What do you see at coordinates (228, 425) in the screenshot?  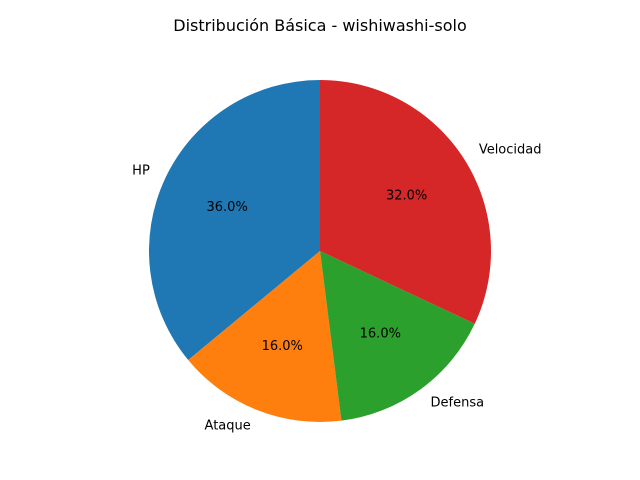 I see `slice-label-ataque: Ataque` at bounding box center [228, 425].